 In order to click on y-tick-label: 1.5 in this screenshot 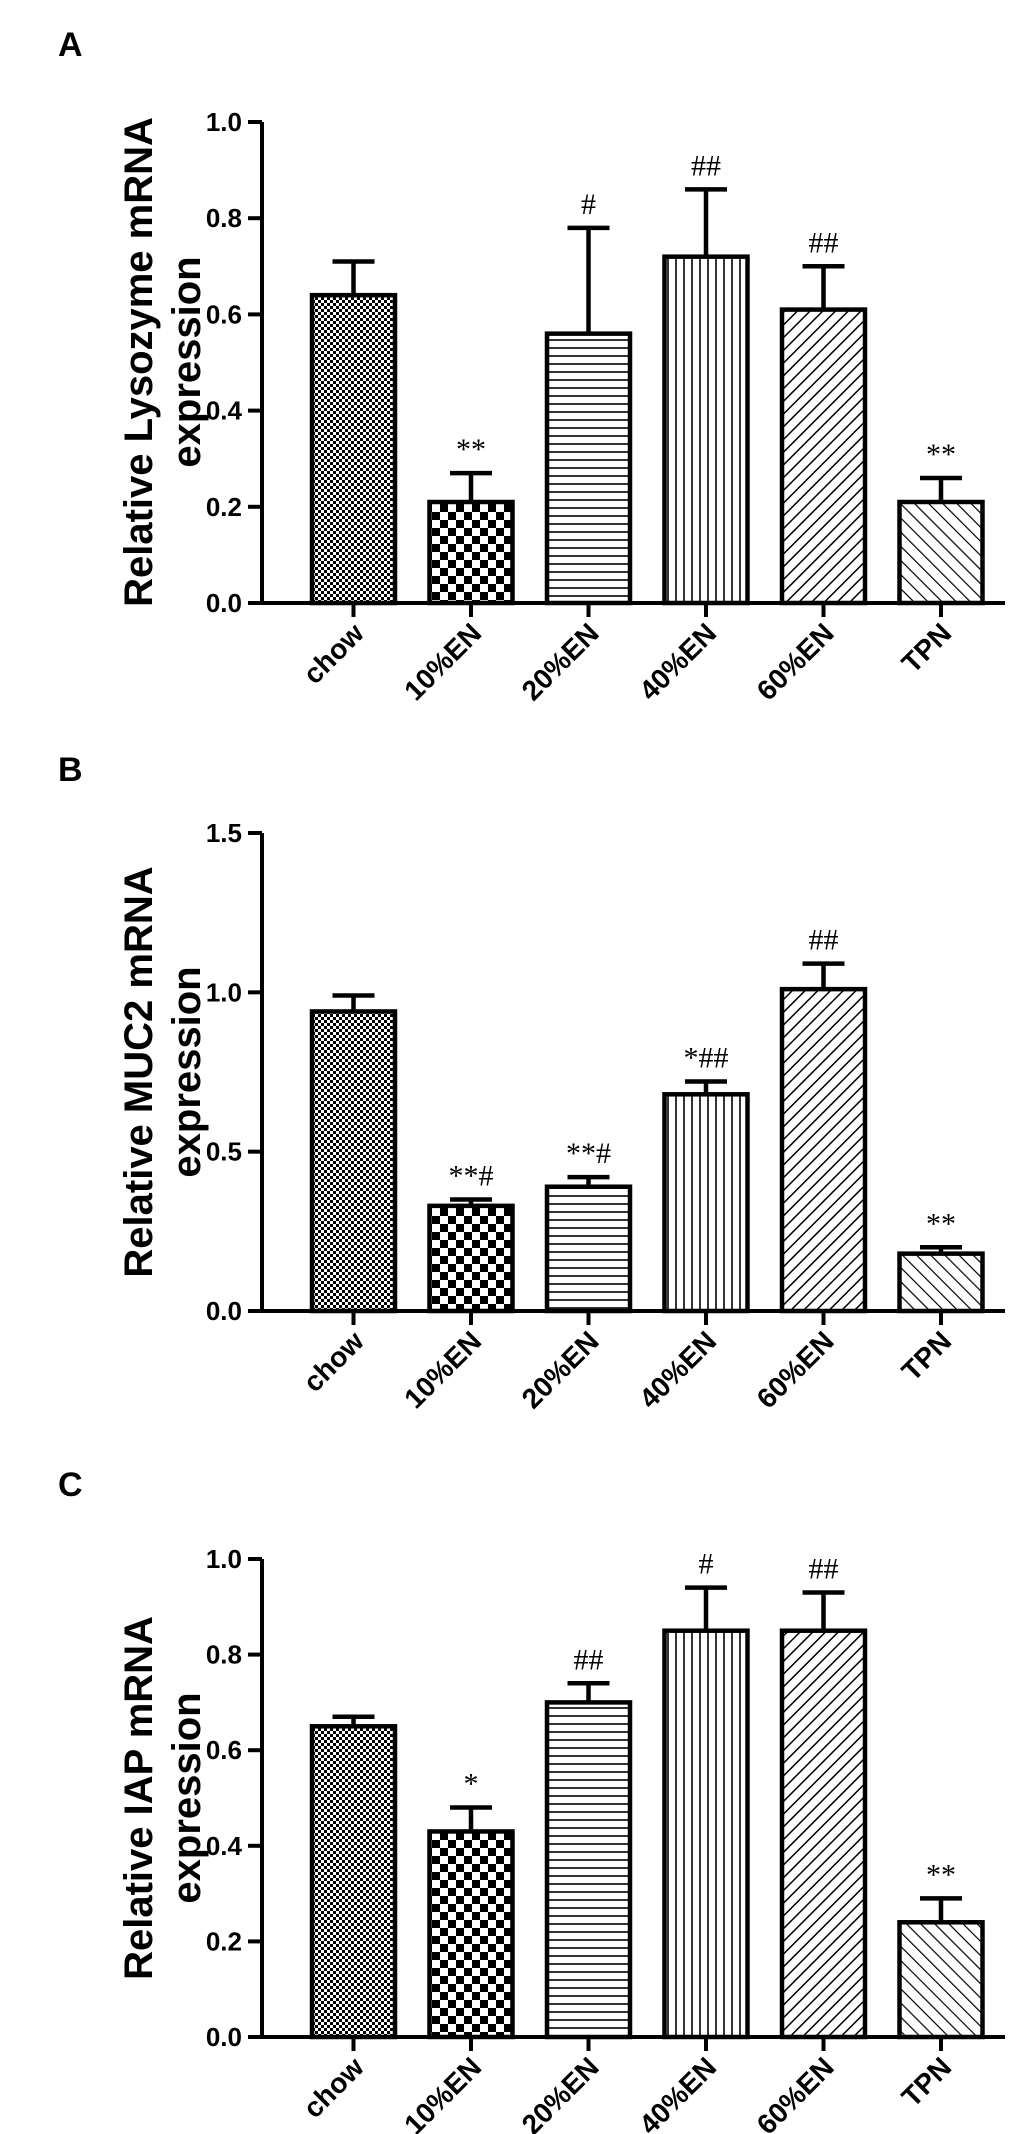, I will do `click(224, 833)`.